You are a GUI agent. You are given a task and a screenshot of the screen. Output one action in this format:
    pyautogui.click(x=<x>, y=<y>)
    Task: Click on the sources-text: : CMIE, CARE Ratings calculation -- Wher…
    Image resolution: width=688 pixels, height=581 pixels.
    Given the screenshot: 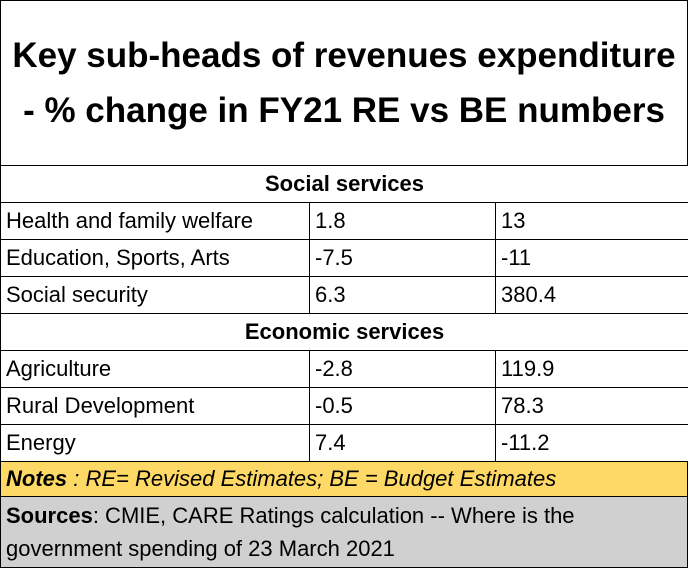 What is the action you would take?
    pyautogui.click(x=290, y=532)
    